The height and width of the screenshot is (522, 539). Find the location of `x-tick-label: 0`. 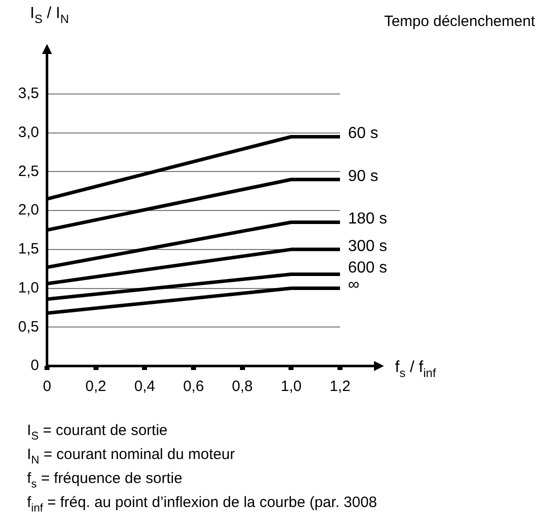

x-tick-label: 0 is located at coordinates (47, 387).